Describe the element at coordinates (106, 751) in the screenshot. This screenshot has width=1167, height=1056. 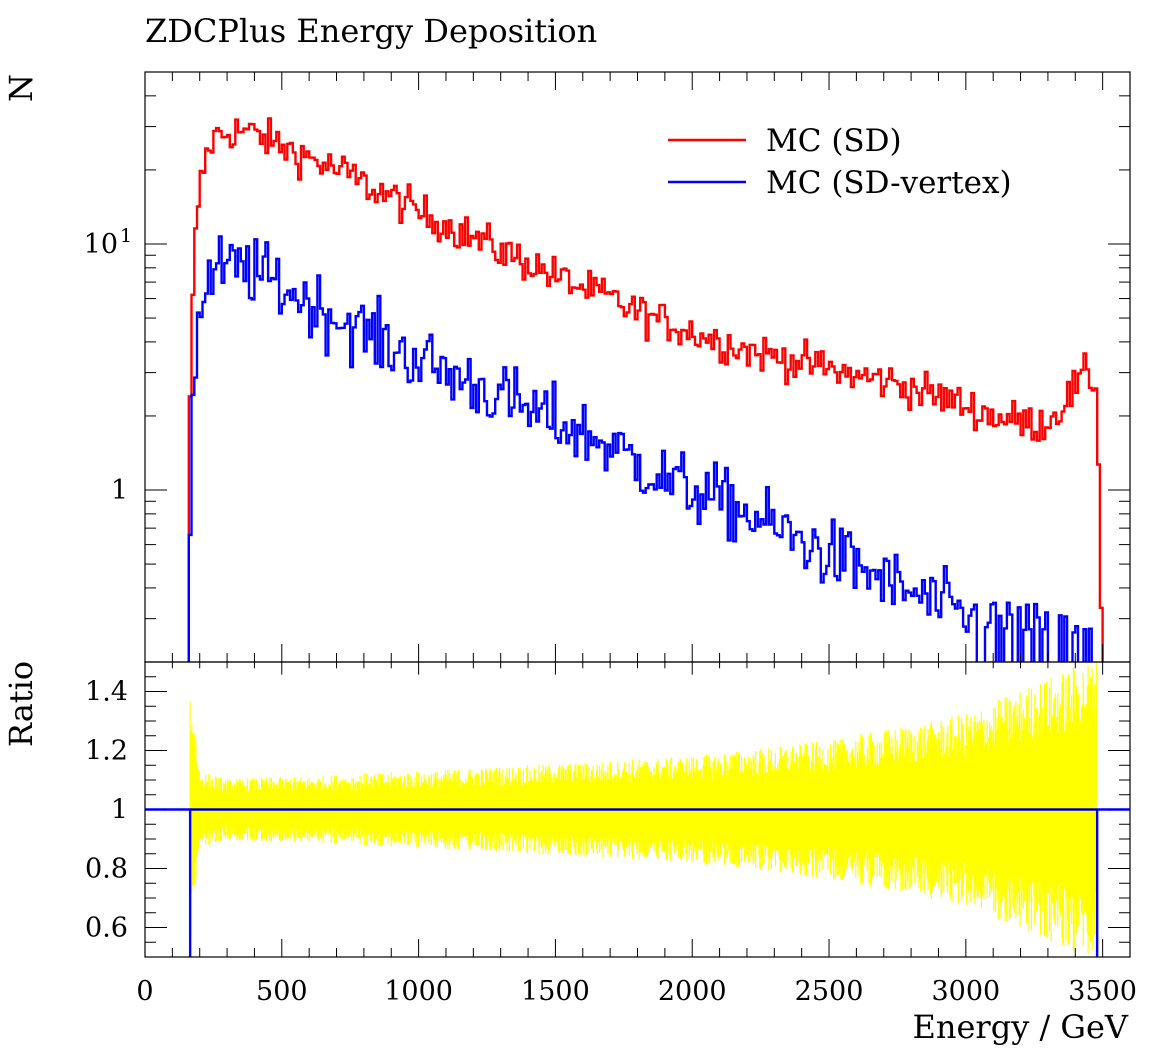
I see `y-tick-label-ratio: 1.2` at that location.